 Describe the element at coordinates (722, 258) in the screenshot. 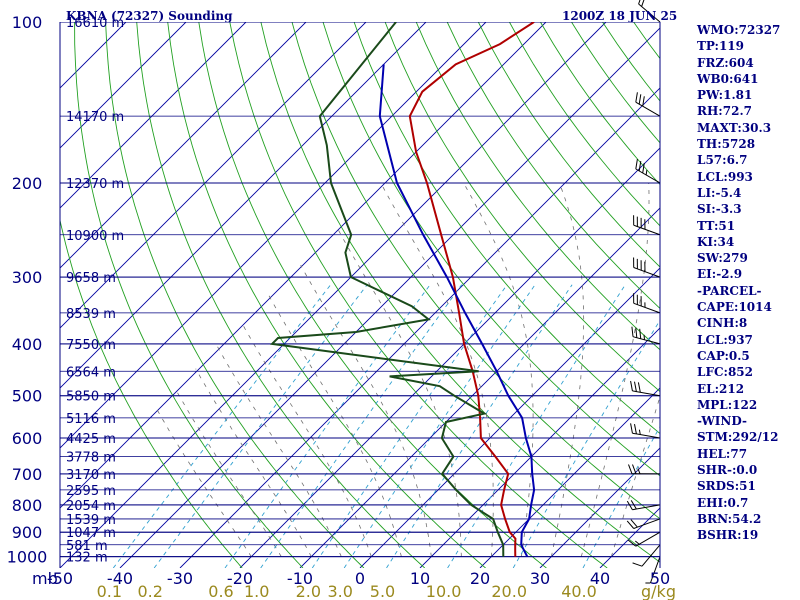

I see `sounding-index-item: SW:279` at that location.